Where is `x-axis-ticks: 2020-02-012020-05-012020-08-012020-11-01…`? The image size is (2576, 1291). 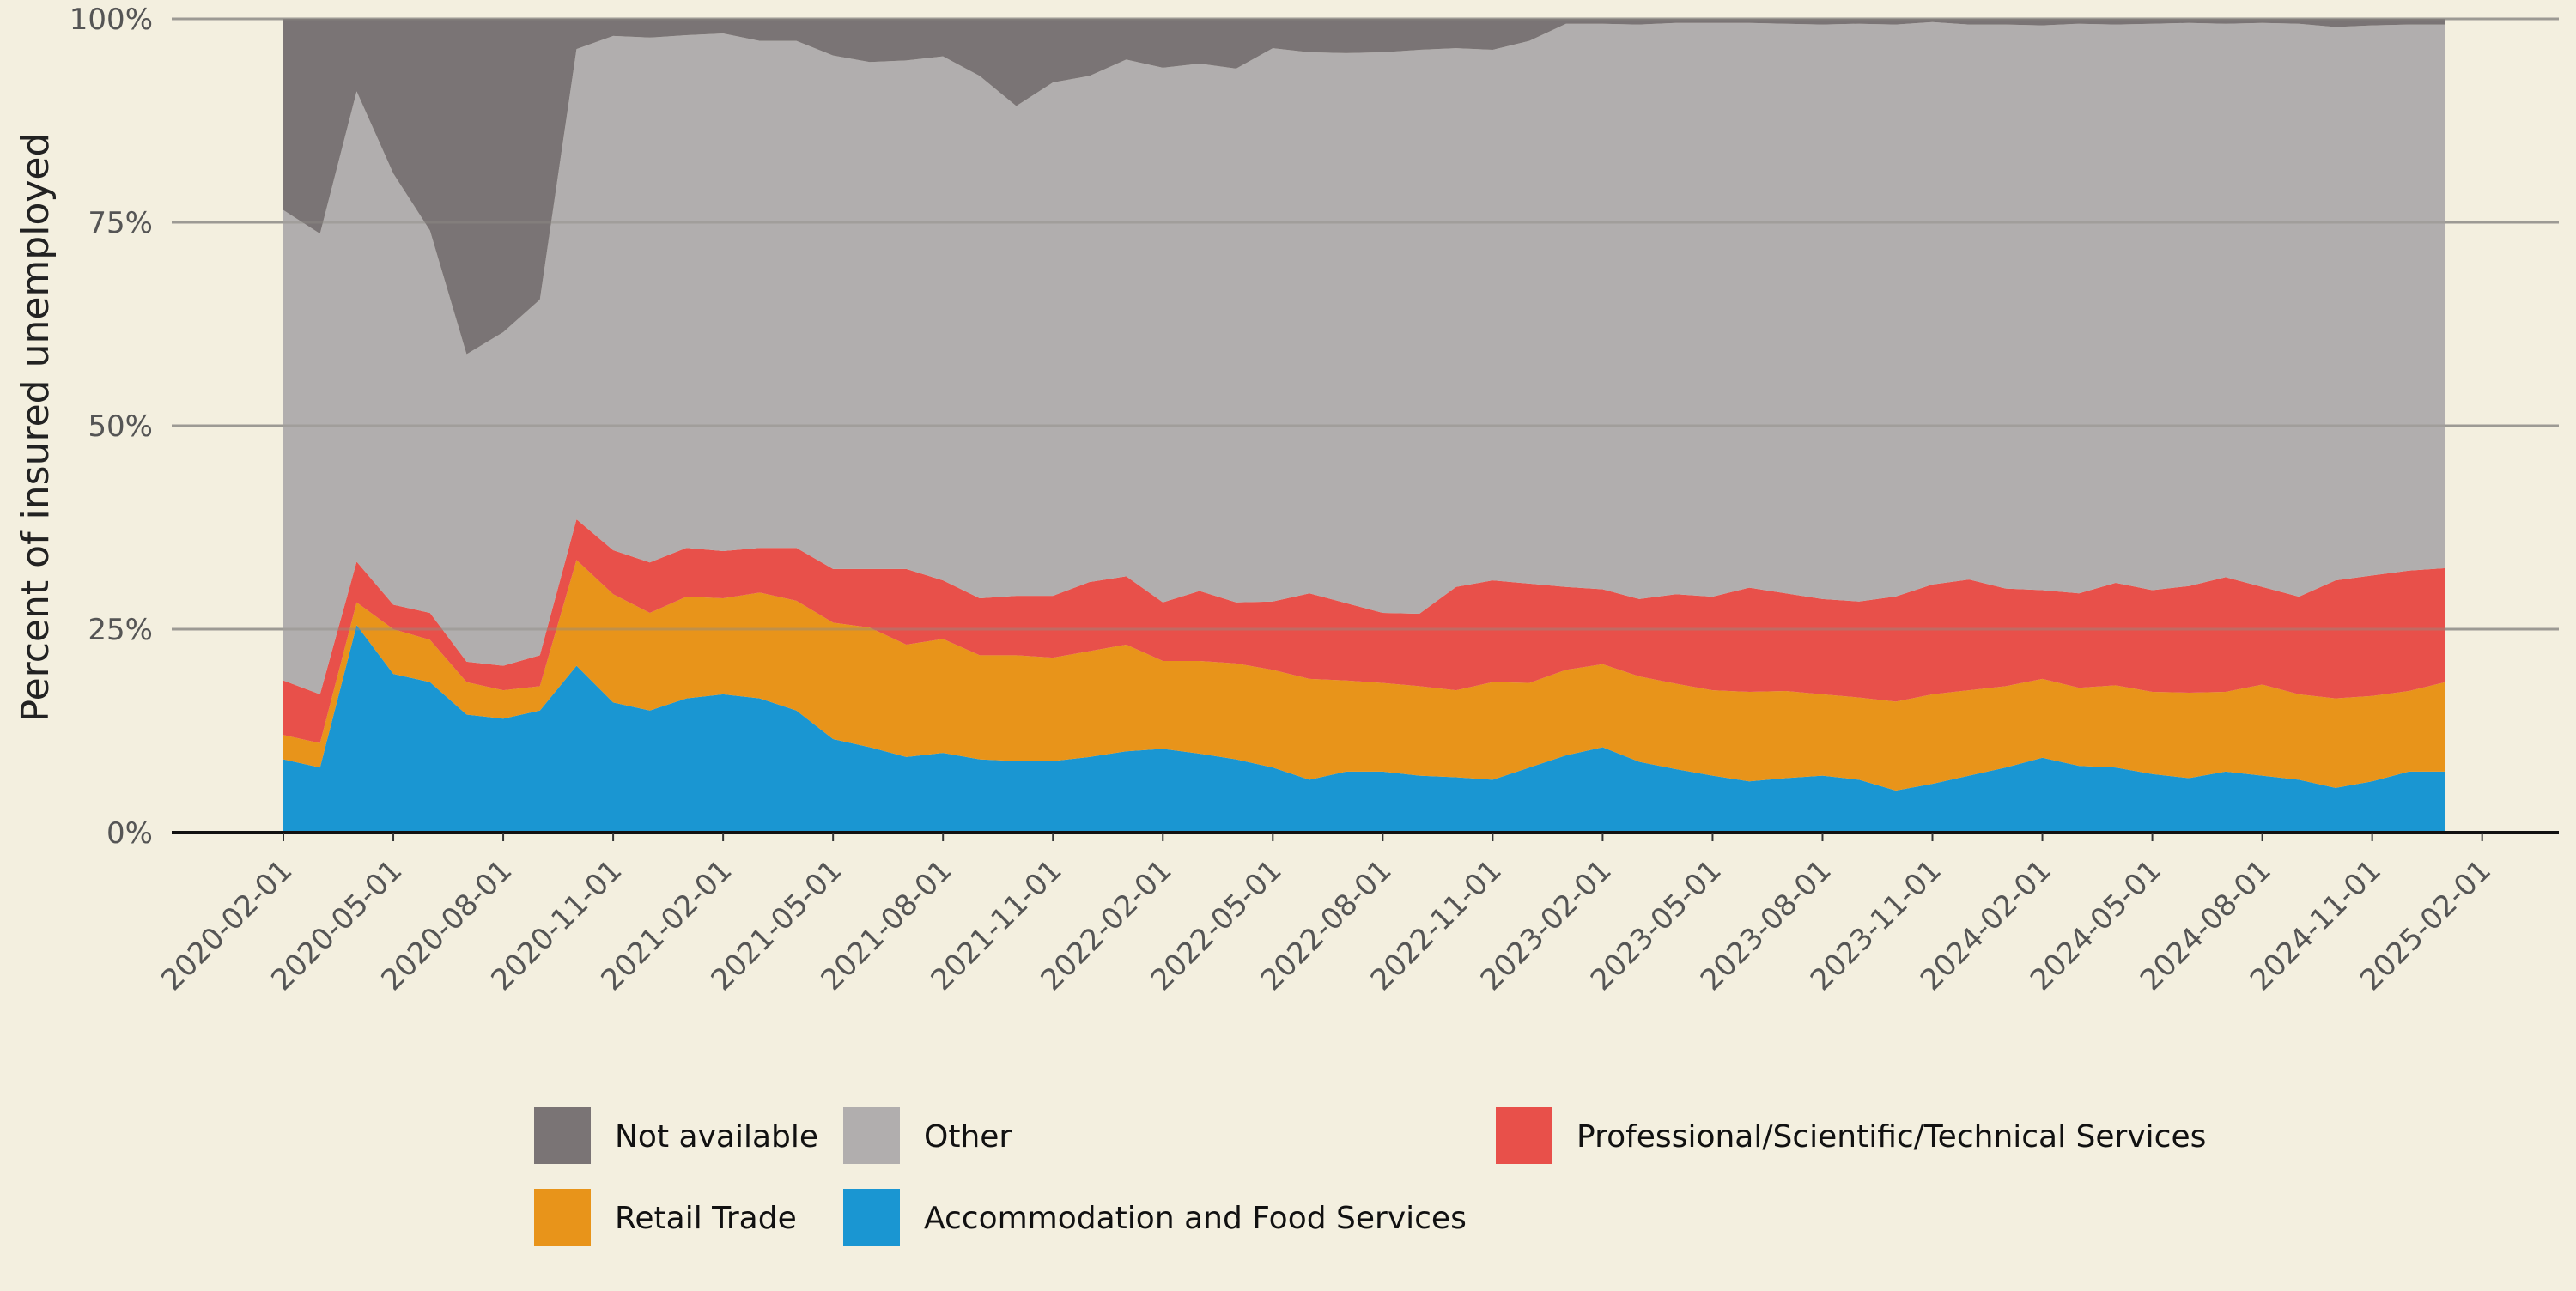
x-axis-ticks: 2020-02-012020-05-012020-08-012020-11-01… is located at coordinates (1327, 915).